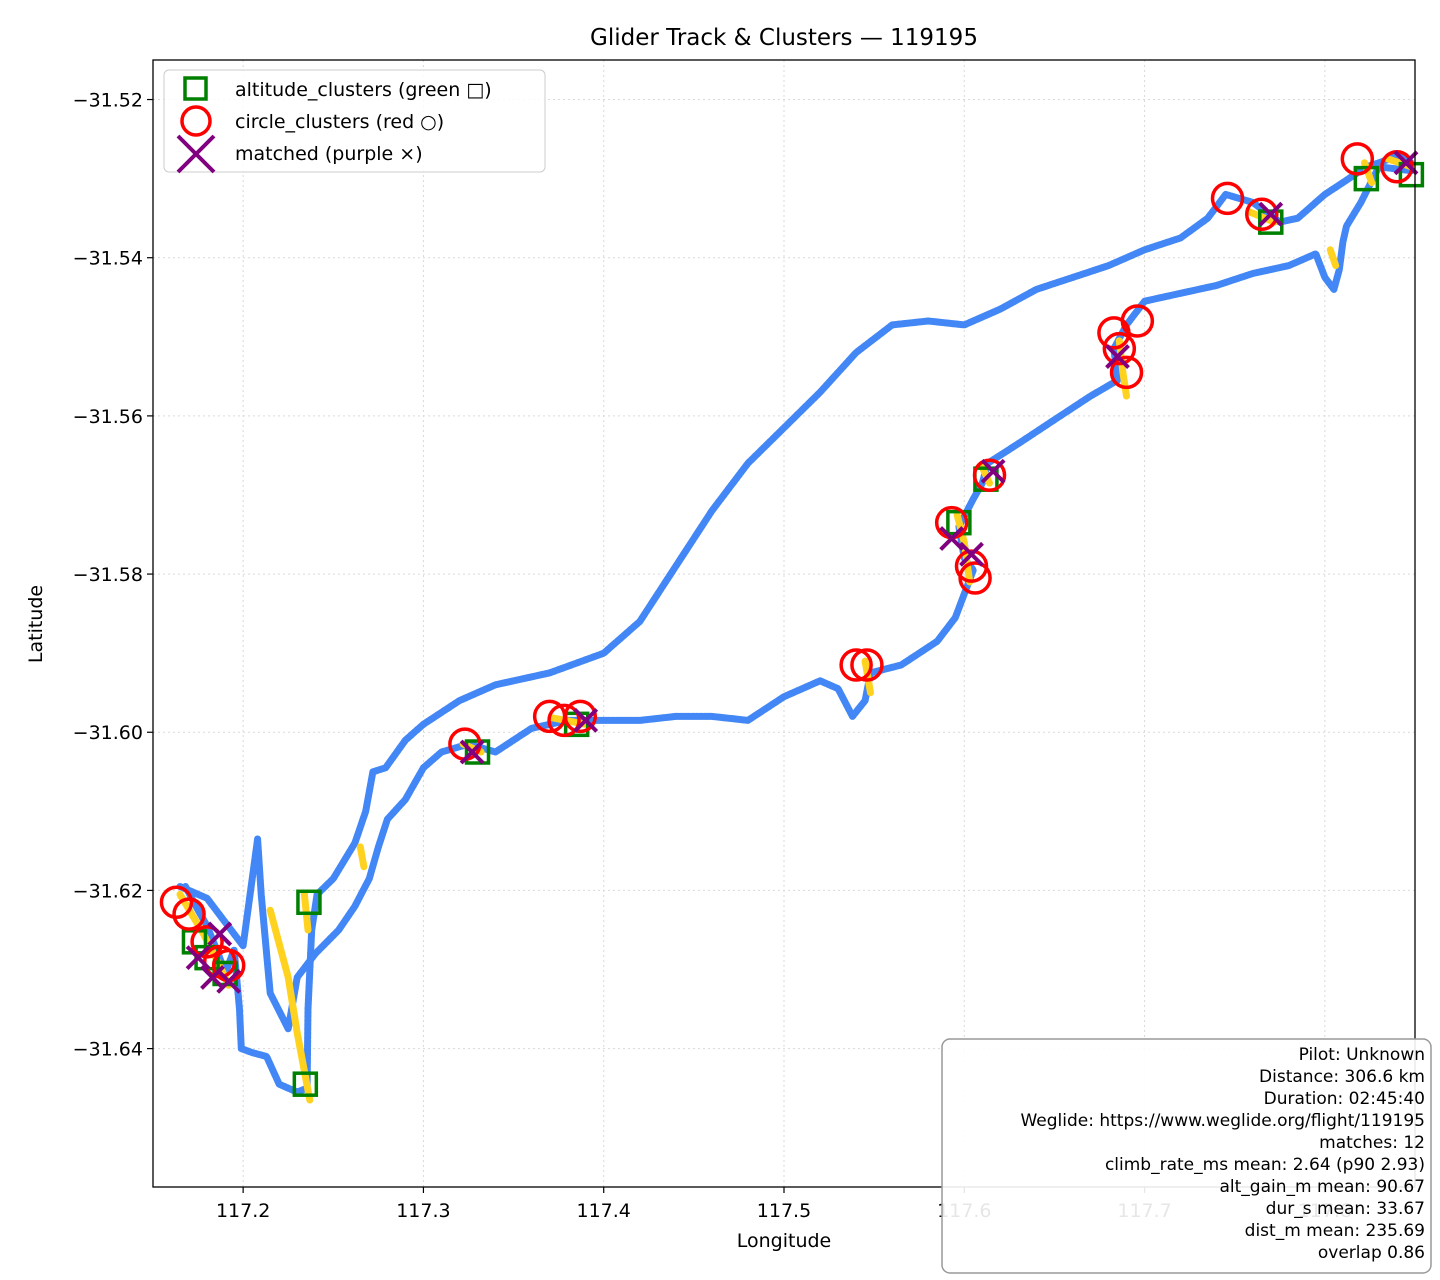 The image size is (1440, 1280). I want to click on y-tick-label: −31.58, so click(108, 575).